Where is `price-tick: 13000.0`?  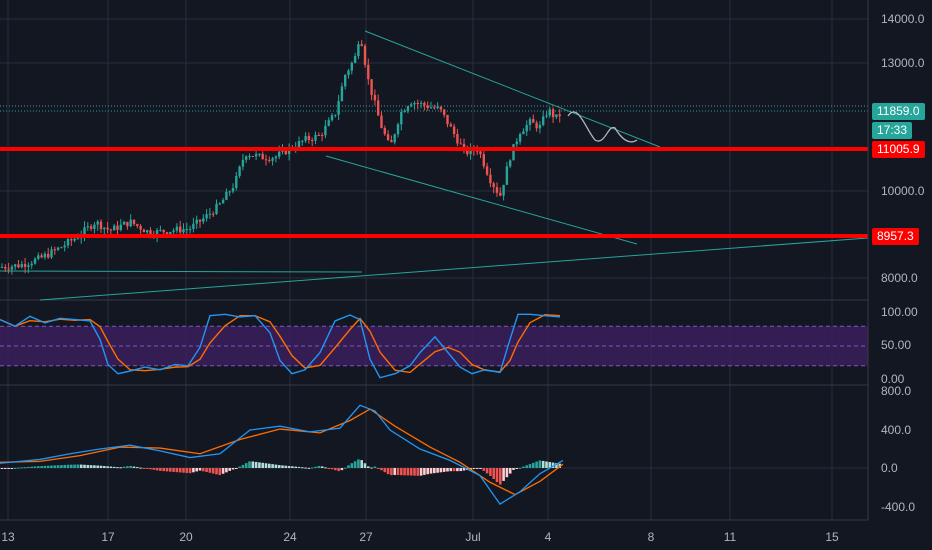
price-tick: 13000.0 is located at coordinates (903, 63).